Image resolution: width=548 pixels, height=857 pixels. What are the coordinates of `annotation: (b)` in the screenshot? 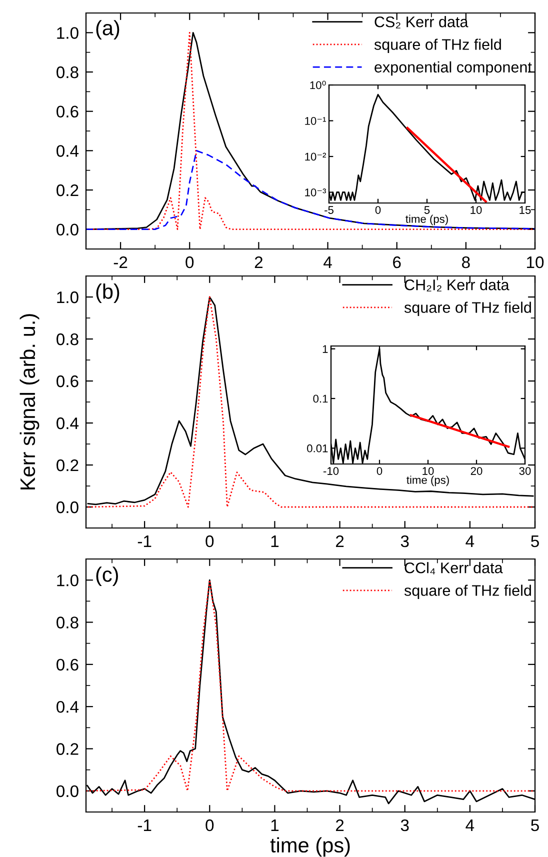 It's located at (108, 293).